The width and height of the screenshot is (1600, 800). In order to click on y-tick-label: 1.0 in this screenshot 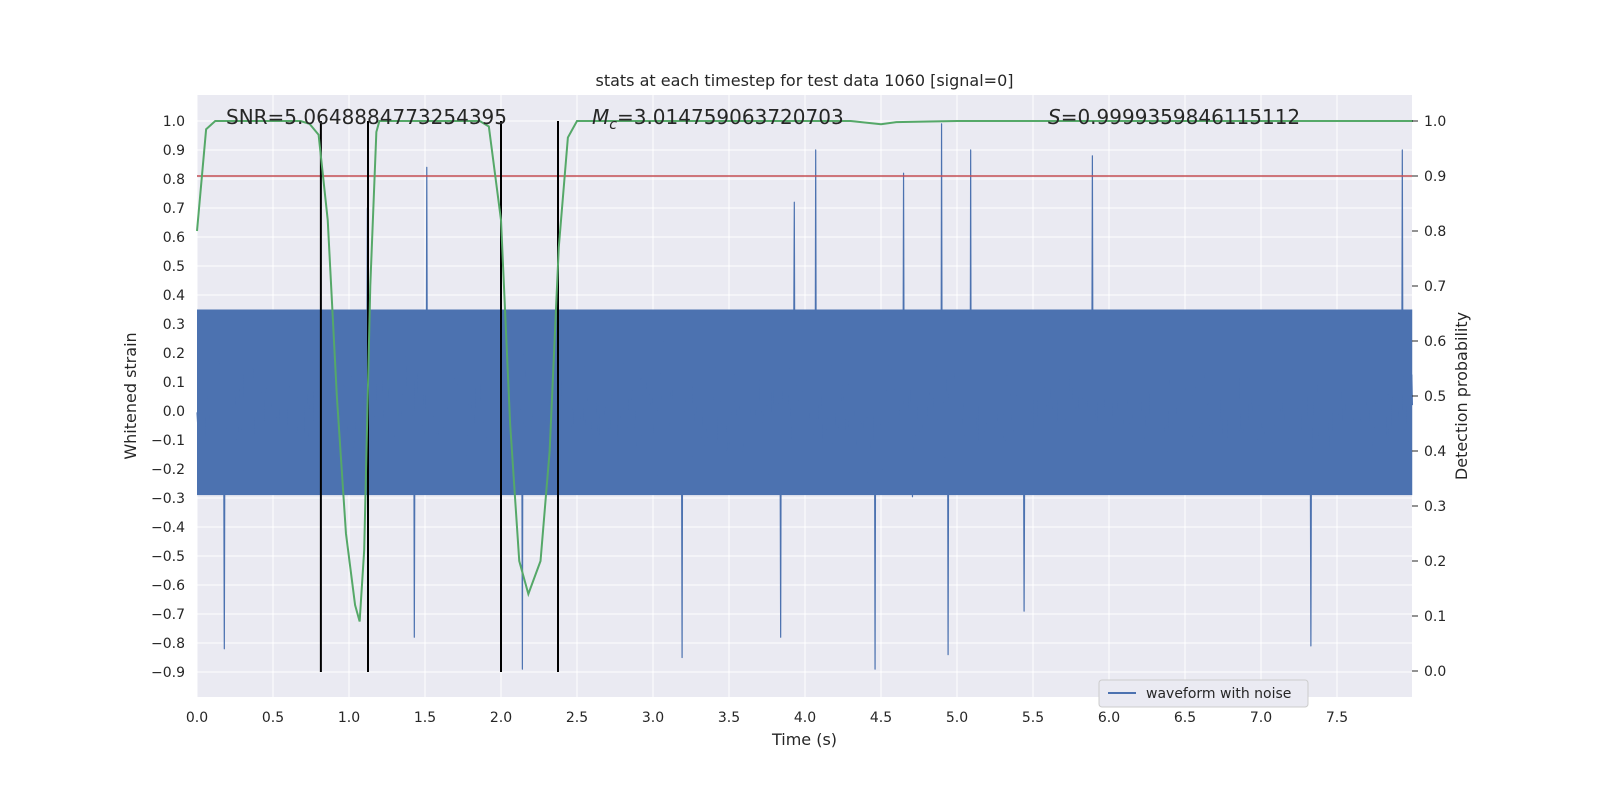, I will do `click(174, 122)`.